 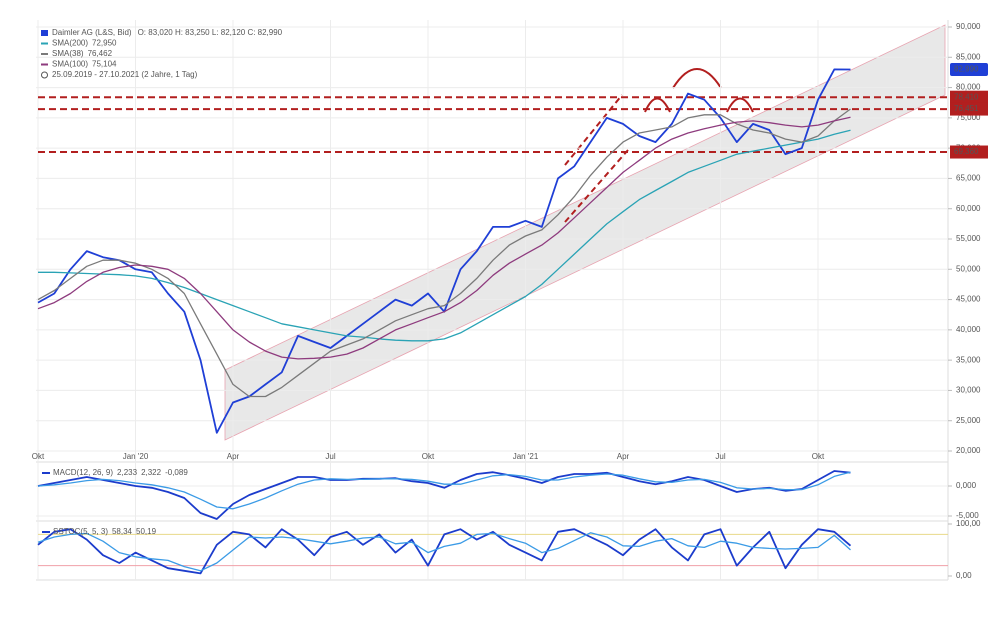 I want to click on chart-title: Daimler AG (L&S, Bid), so click(x=92, y=32).